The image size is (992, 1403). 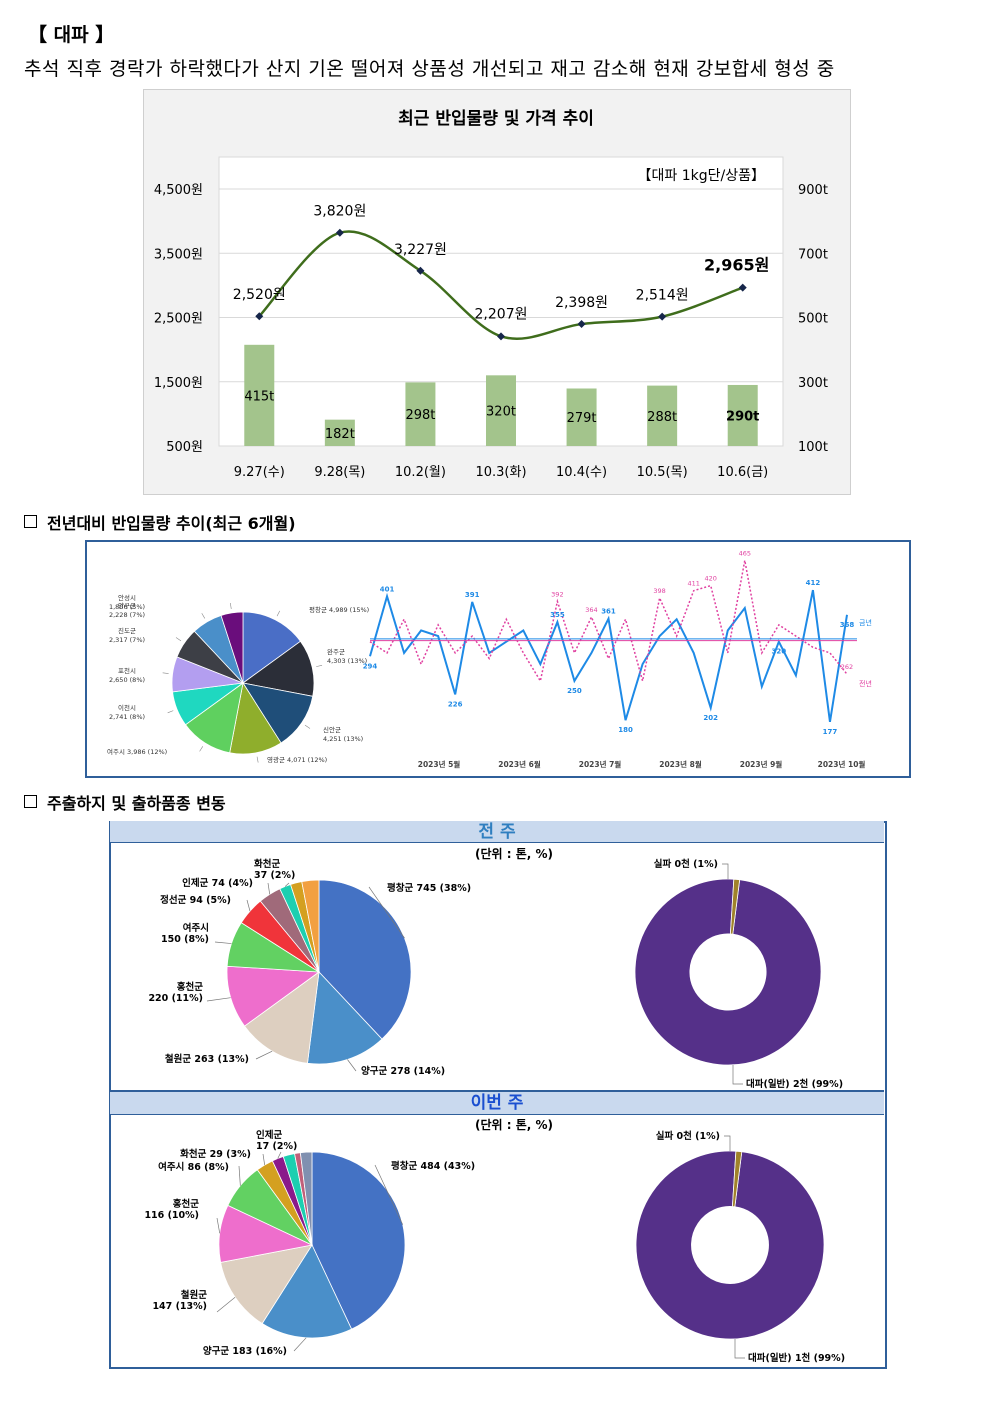 I want to click on chart4-pie-label: 인제군, so click(x=269, y=1135).